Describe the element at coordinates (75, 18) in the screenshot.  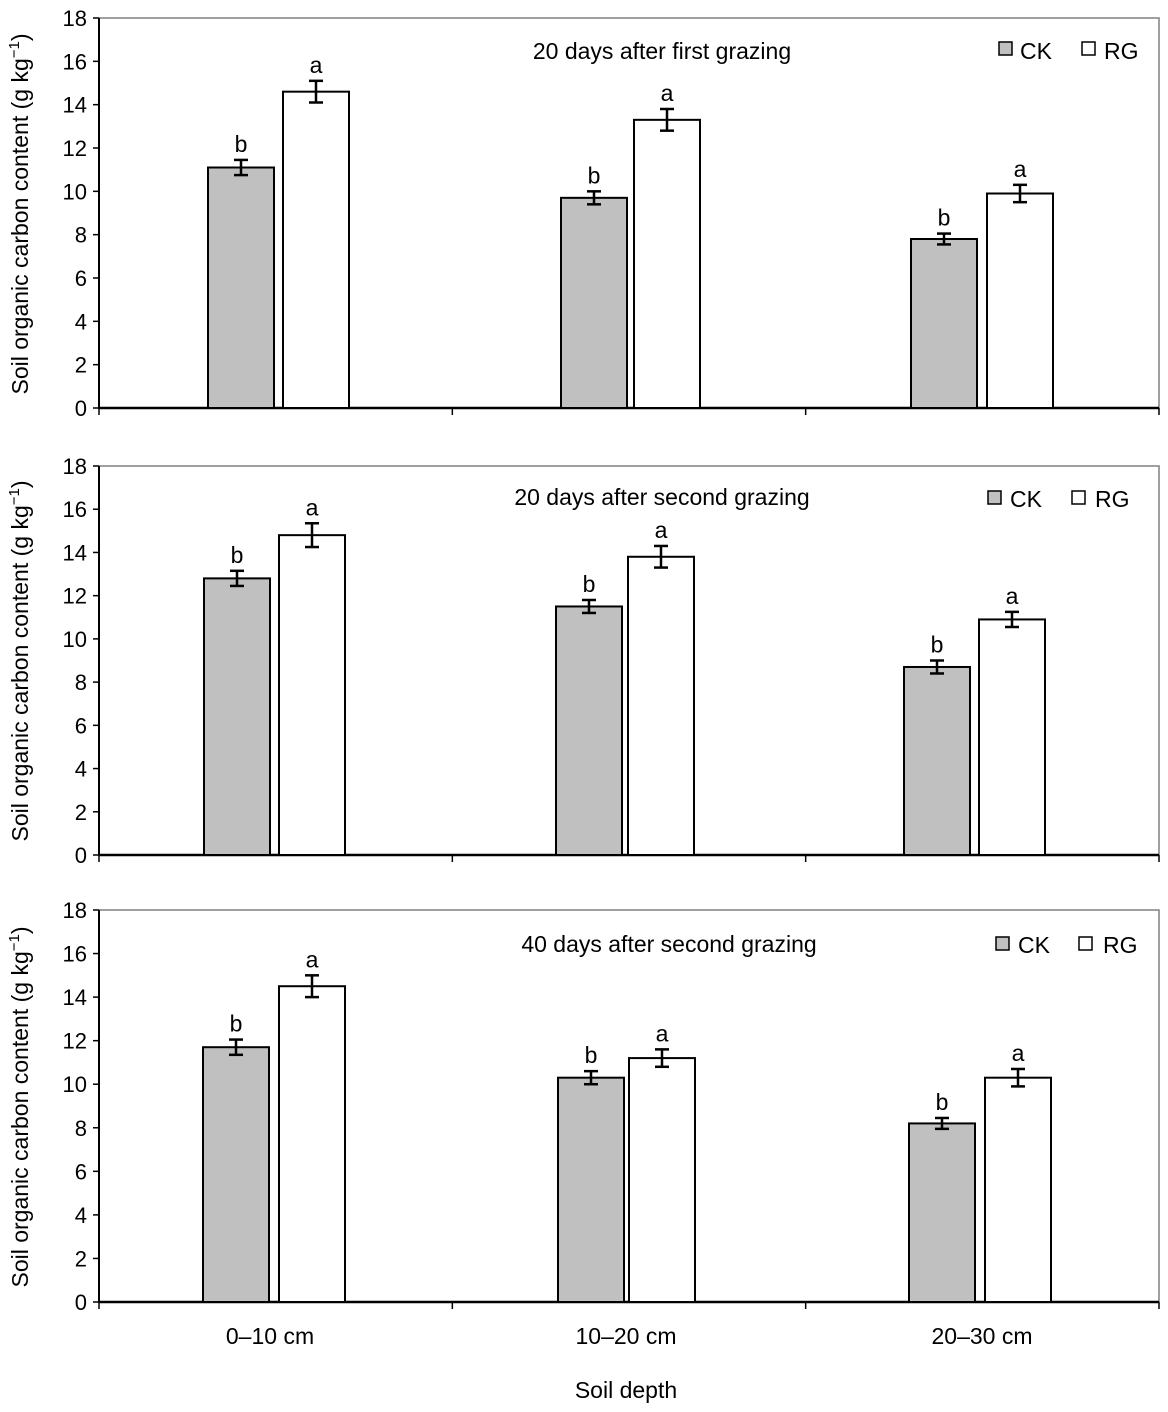
I see `panel-1-y-tick-label-18: 18` at that location.